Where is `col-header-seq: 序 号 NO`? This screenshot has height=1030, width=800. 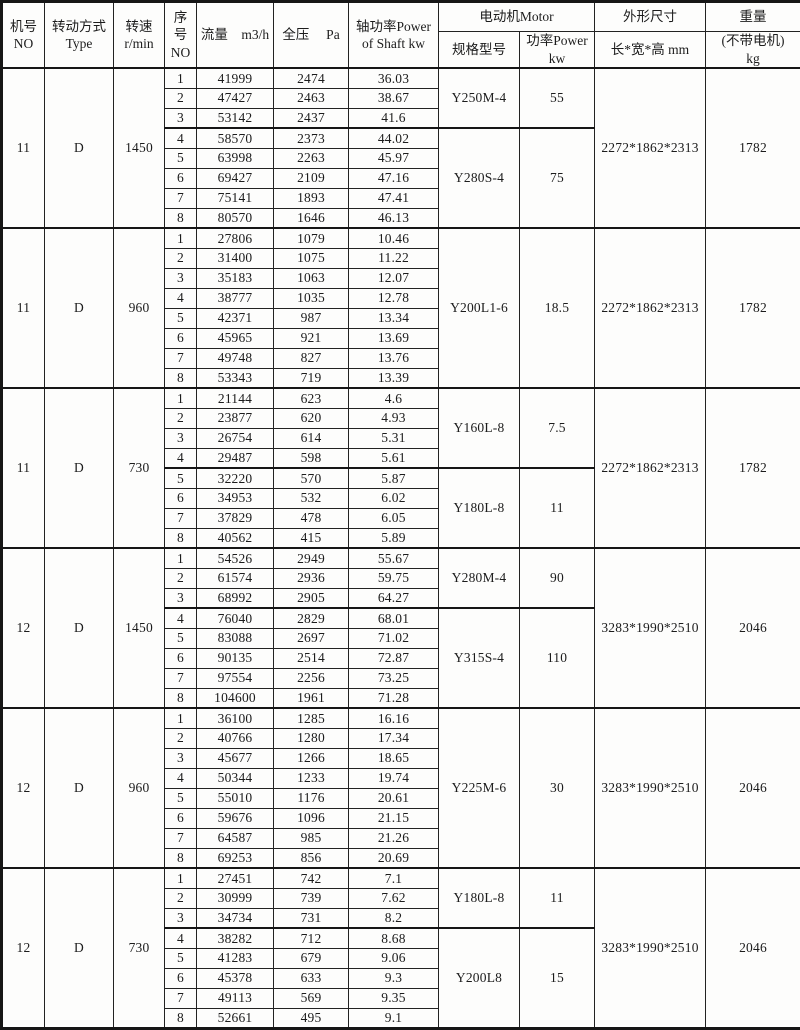 col-header-seq: 序 号 NO is located at coordinates (181, 35).